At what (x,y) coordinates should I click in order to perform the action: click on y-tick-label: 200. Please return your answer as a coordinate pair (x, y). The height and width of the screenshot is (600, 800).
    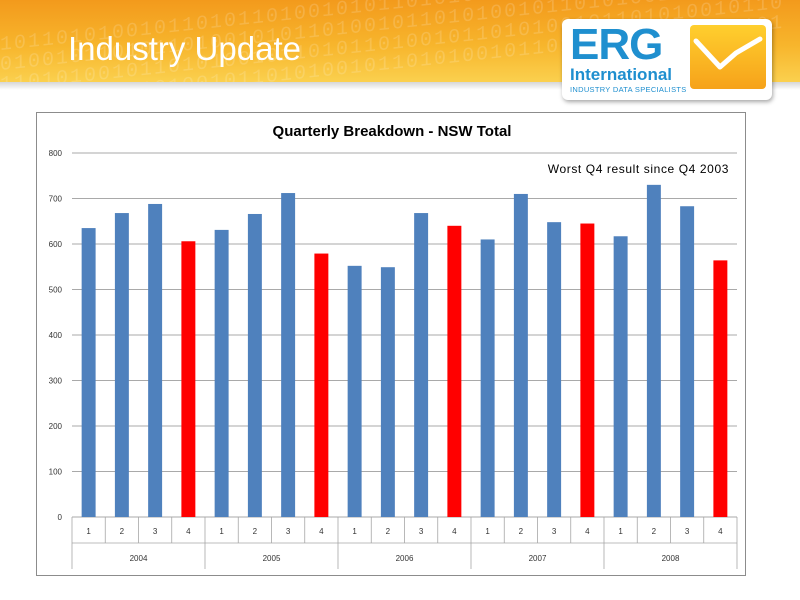
    Looking at the image, I should click on (56, 426).